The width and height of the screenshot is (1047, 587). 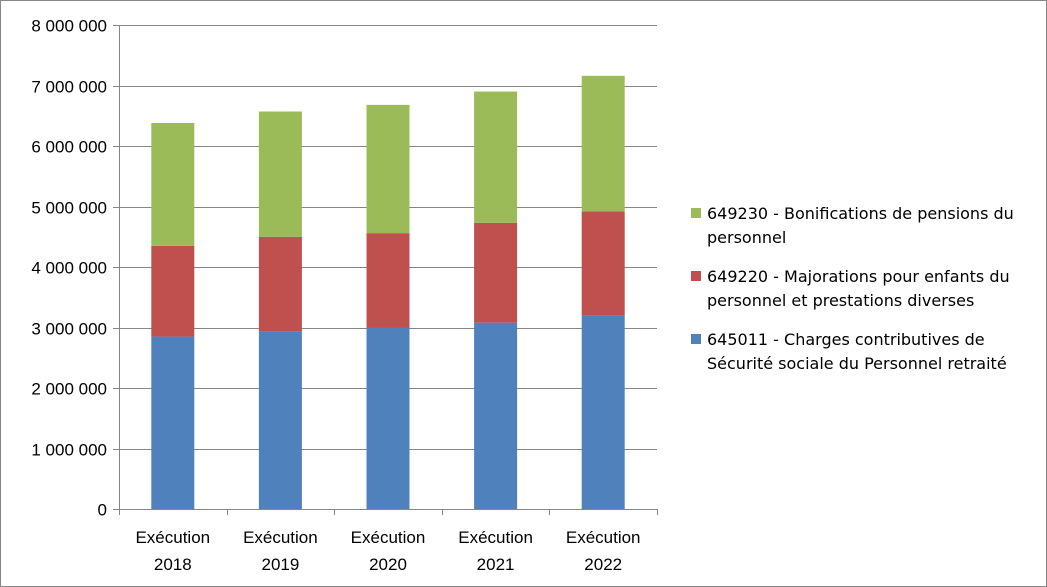 I want to click on x-category-label: 2021, so click(x=496, y=564).